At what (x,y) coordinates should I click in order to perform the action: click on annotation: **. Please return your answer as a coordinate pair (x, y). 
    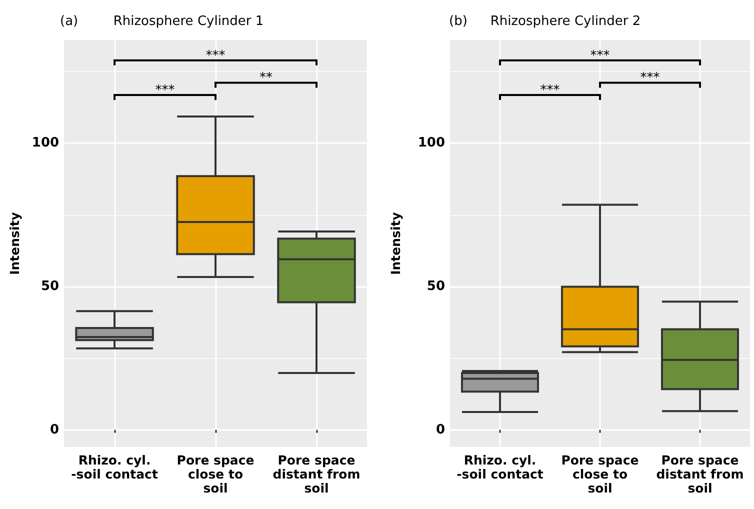
    Looking at the image, I should click on (267, 78).